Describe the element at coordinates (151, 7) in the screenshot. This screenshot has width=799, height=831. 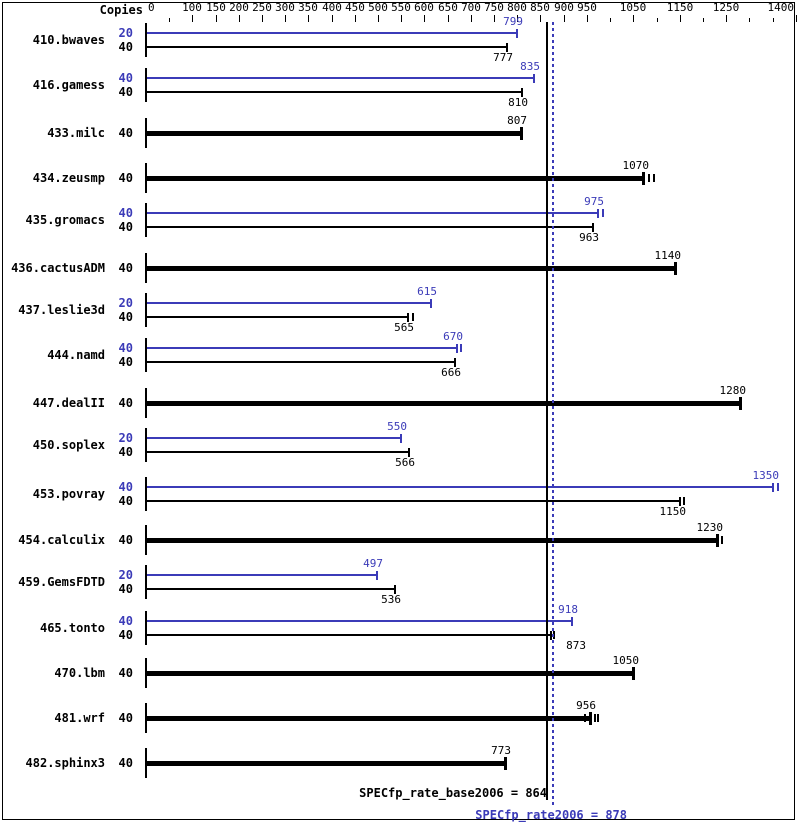
I see `axis-tick-label: 0` at that location.